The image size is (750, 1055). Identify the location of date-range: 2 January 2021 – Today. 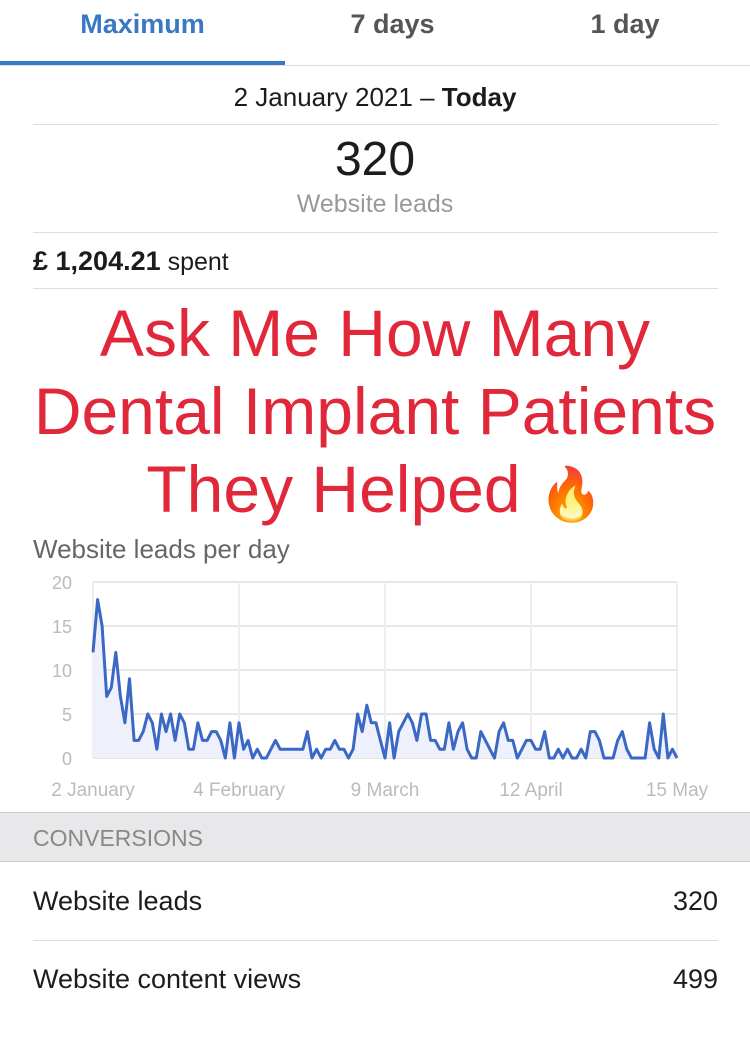
(375, 97).